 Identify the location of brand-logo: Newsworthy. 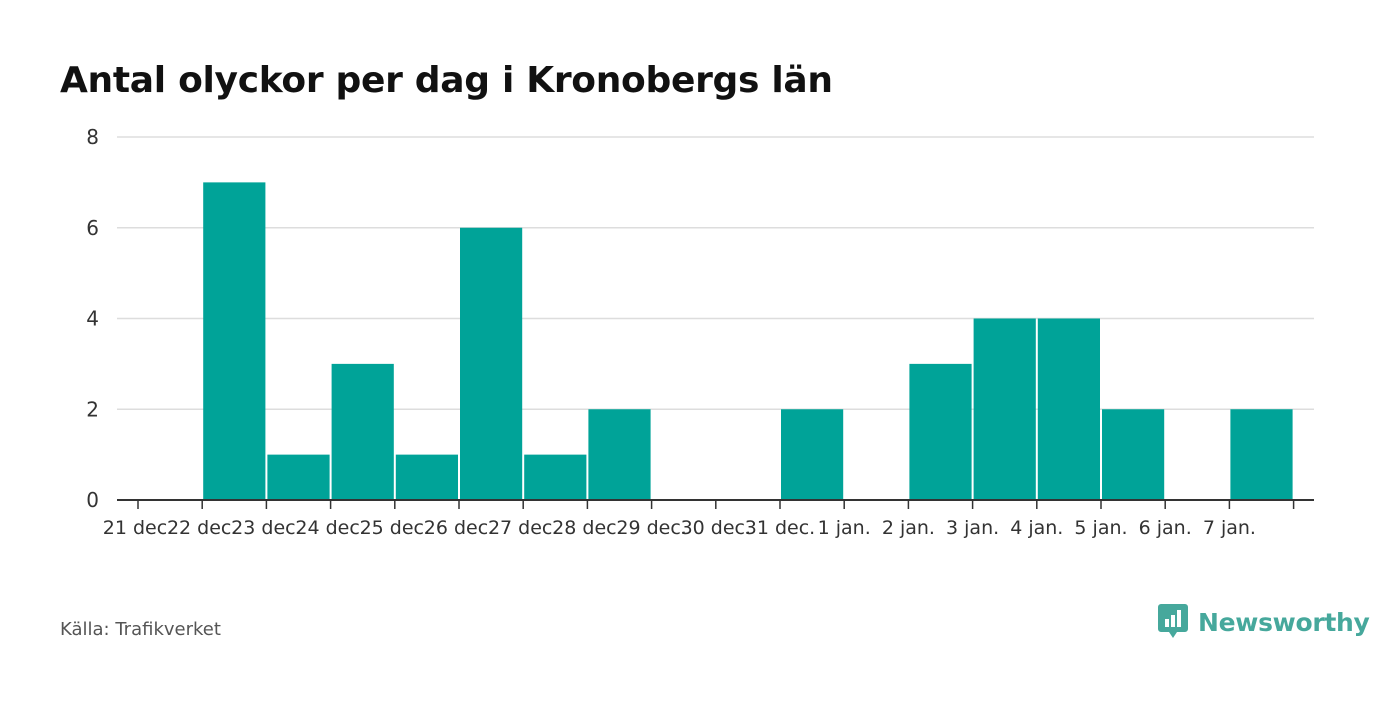
(1264, 622).